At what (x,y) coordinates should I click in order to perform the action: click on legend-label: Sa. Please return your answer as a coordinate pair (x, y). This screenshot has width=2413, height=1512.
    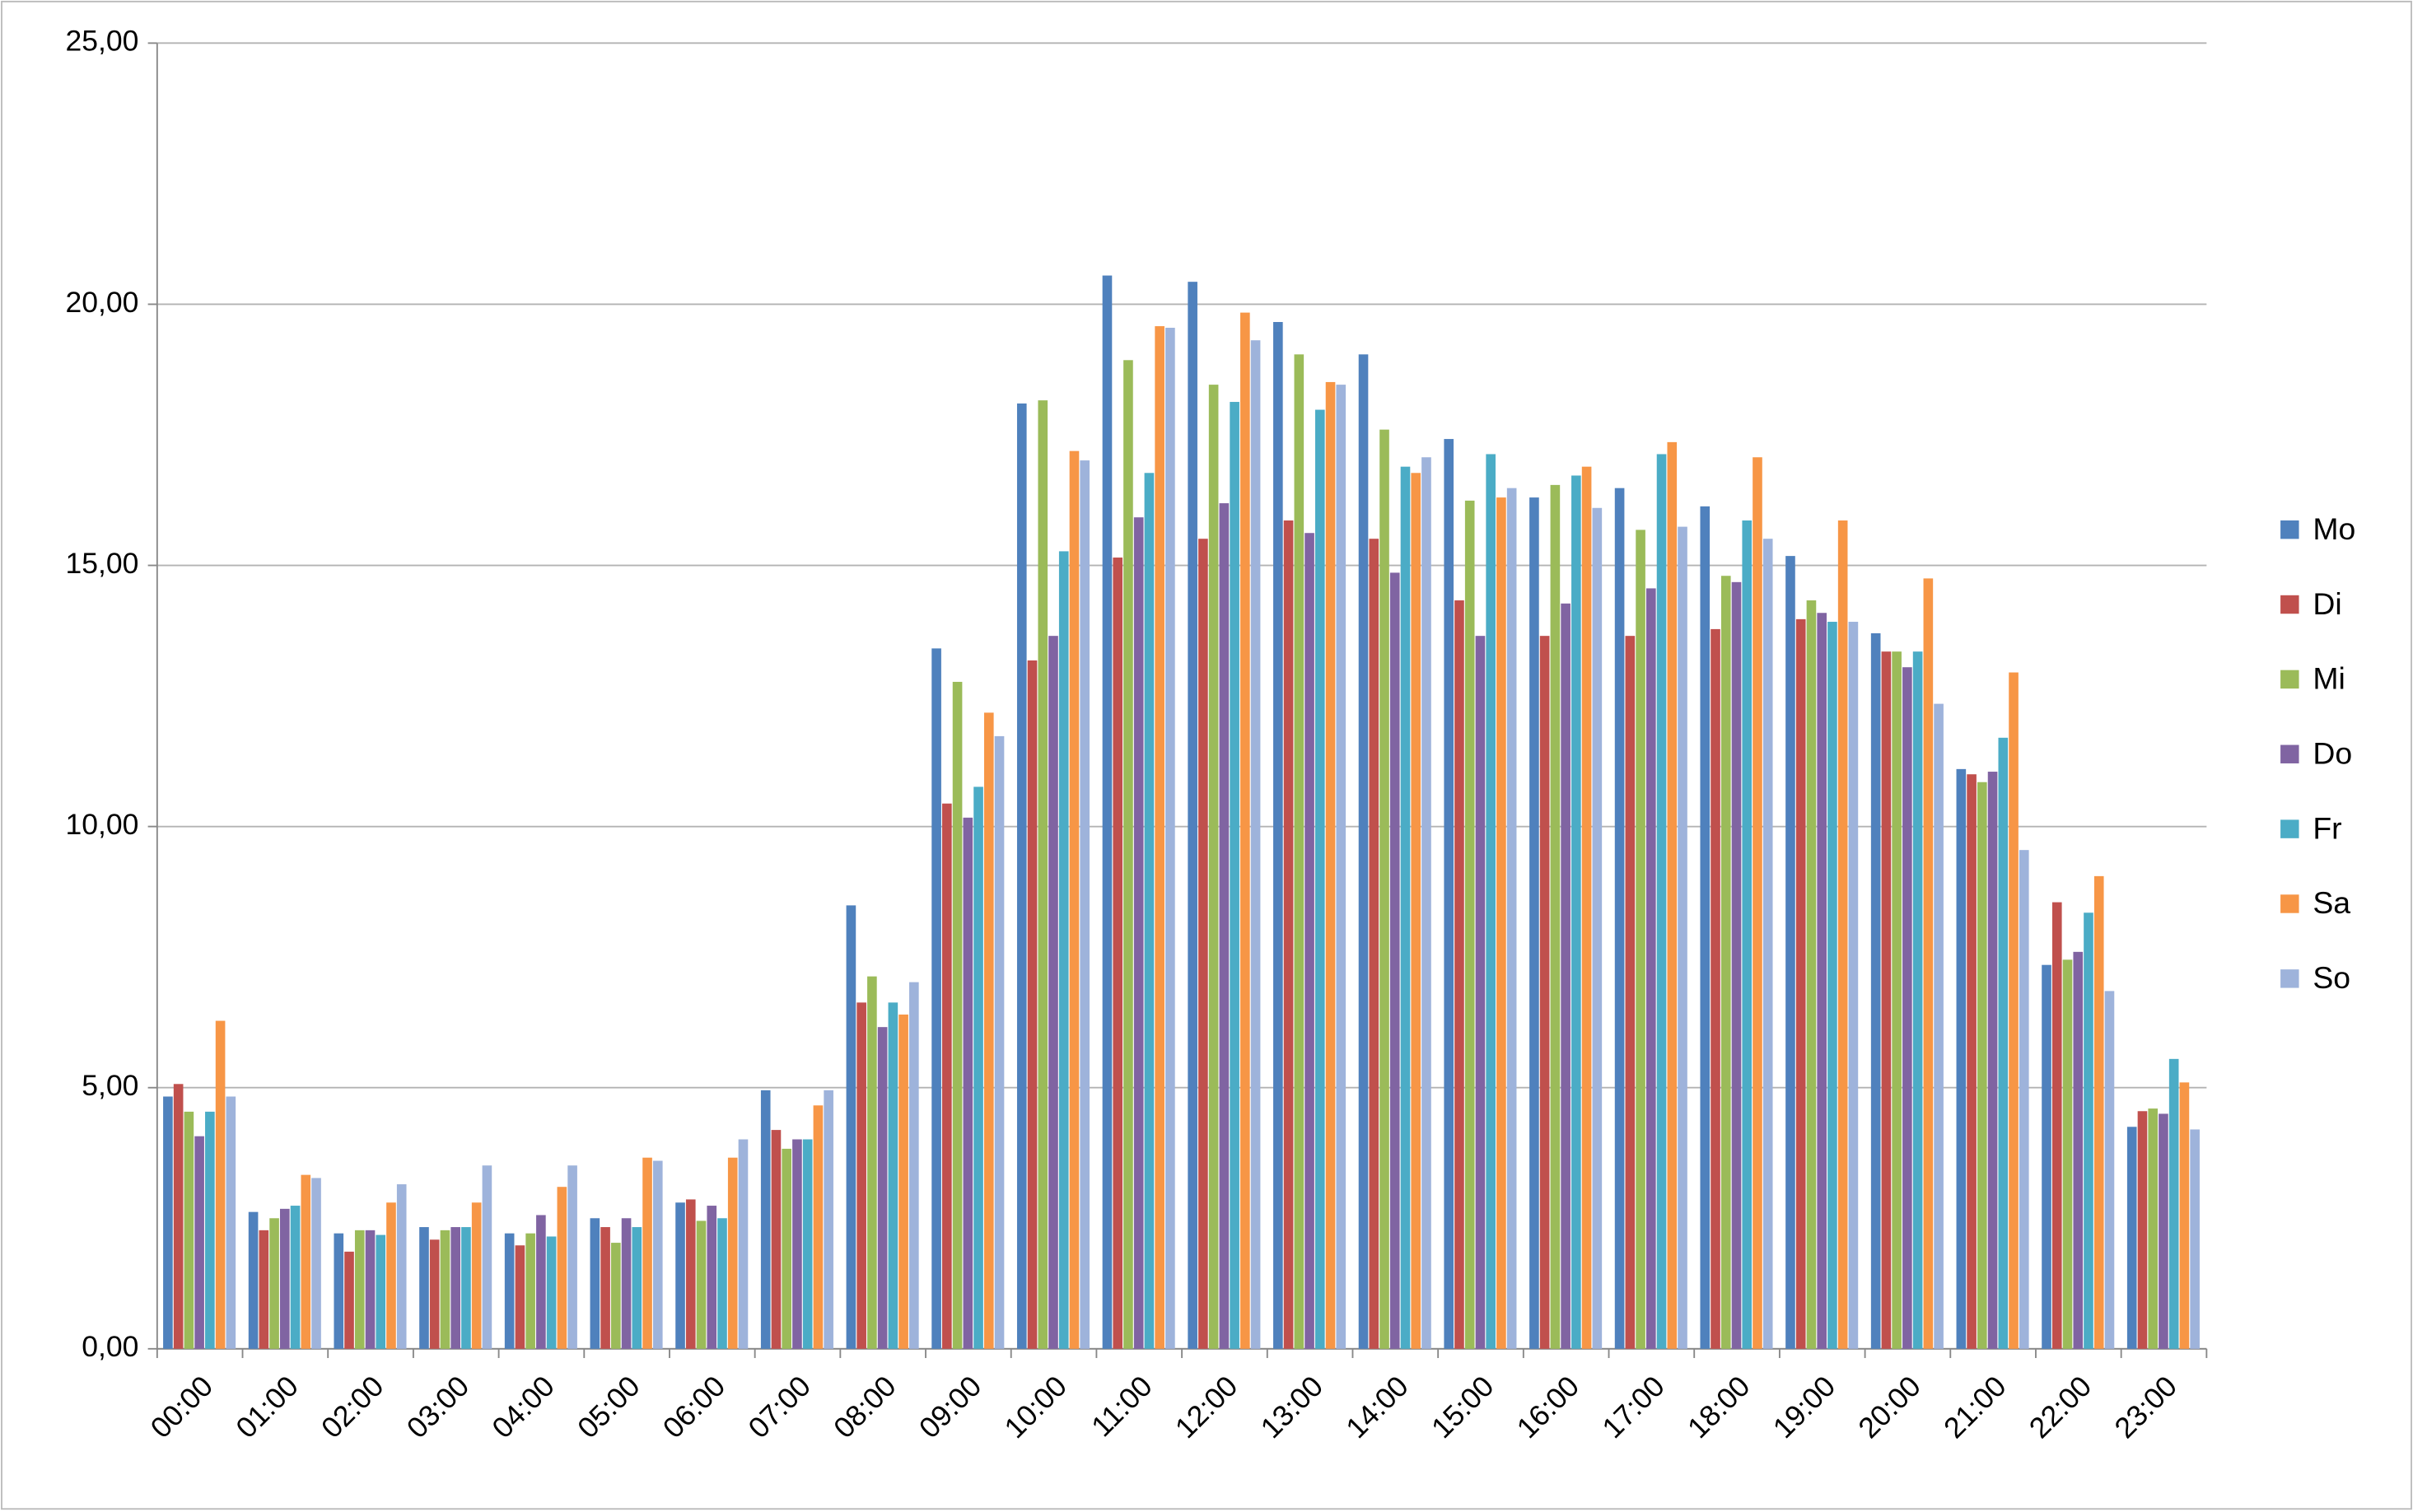
    Looking at the image, I should click on (2331, 902).